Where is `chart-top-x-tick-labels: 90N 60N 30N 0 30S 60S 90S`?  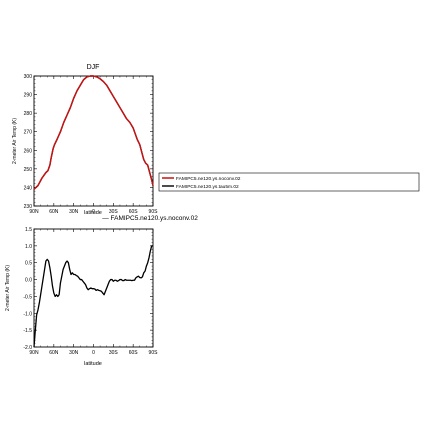
chart-top-x-tick-labels: 90N 60N 30N 0 30S 60S 90S is located at coordinates (93, 212).